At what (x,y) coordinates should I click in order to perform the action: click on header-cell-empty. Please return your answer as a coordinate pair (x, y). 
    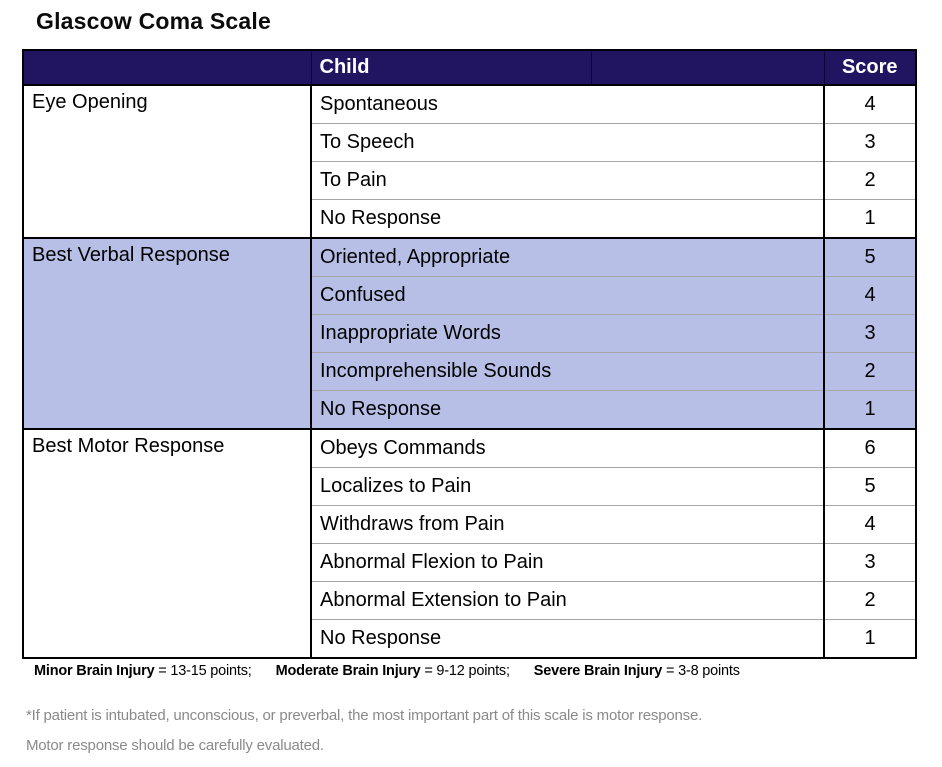
    Looking at the image, I should click on (708, 68).